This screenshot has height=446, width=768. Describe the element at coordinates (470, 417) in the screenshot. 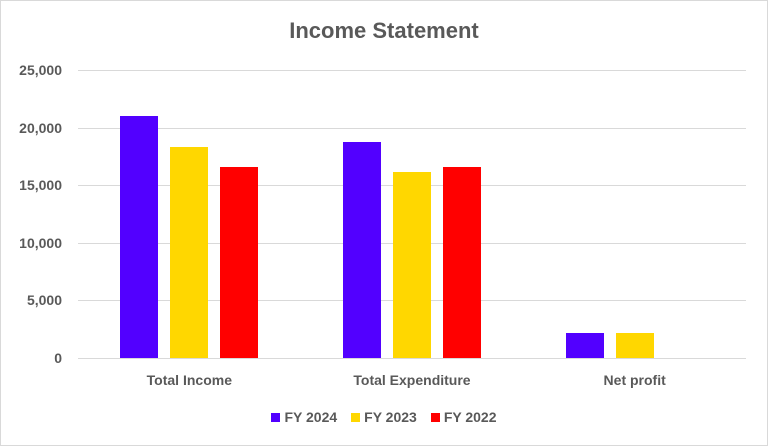

I see `legend-label: FY 2022` at that location.